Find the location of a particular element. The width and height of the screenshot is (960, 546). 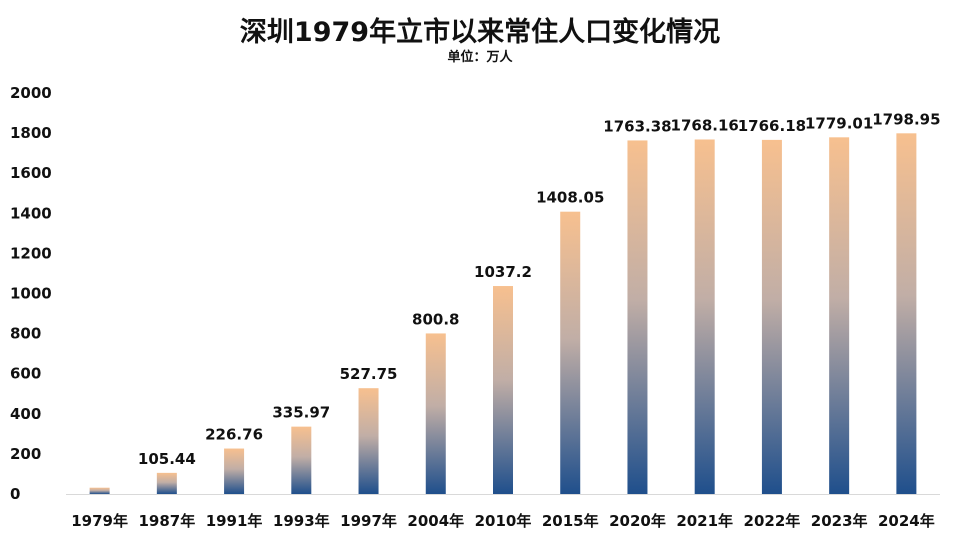

x-tick-label: 2022年 is located at coordinates (772, 521).